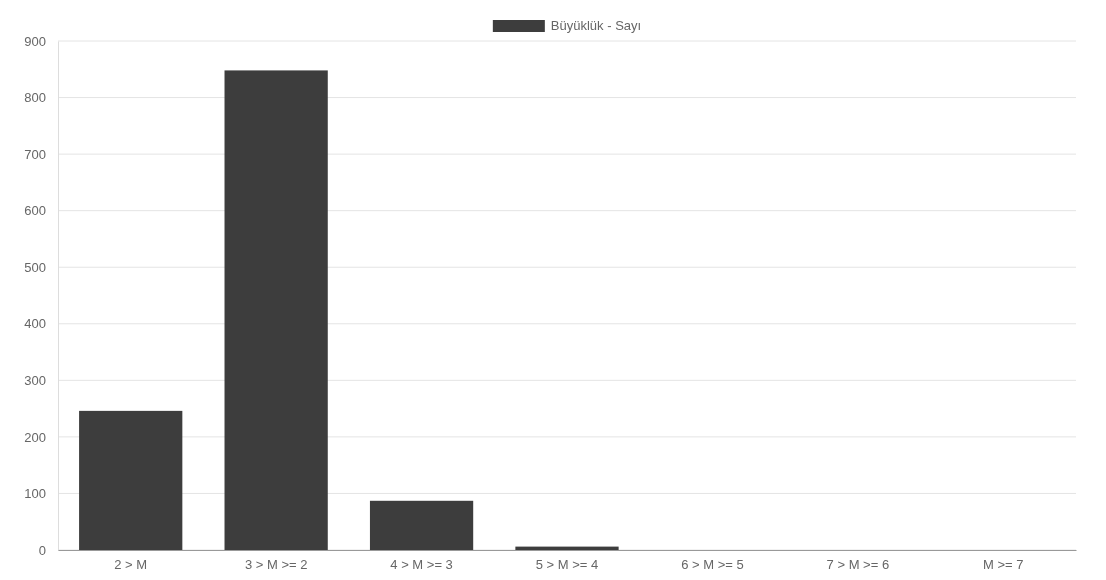  I want to click on y-tick-label: 900, so click(35, 41).